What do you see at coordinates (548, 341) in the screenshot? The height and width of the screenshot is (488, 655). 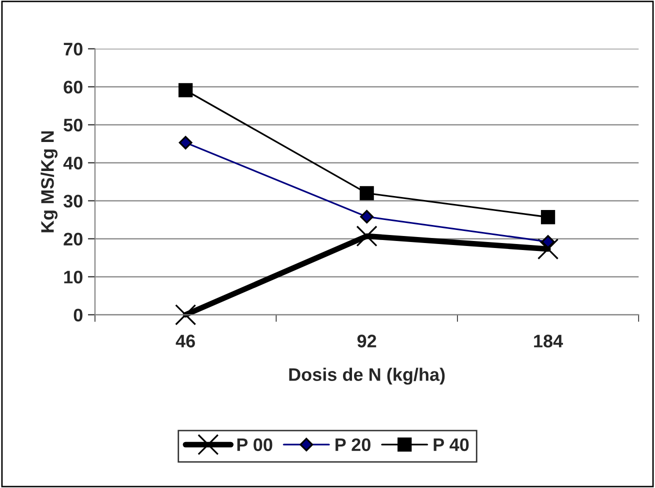 I see `x-tick-label: 184` at bounding box center [548, 341].